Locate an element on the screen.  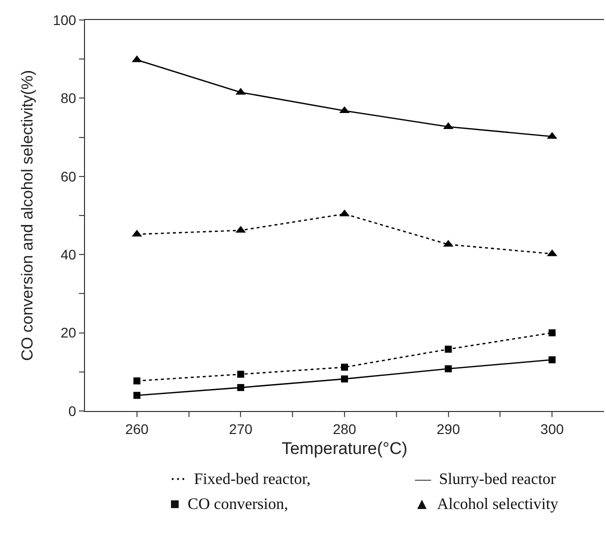
y-tick-label: 40 is located at coordinates (68, 254).